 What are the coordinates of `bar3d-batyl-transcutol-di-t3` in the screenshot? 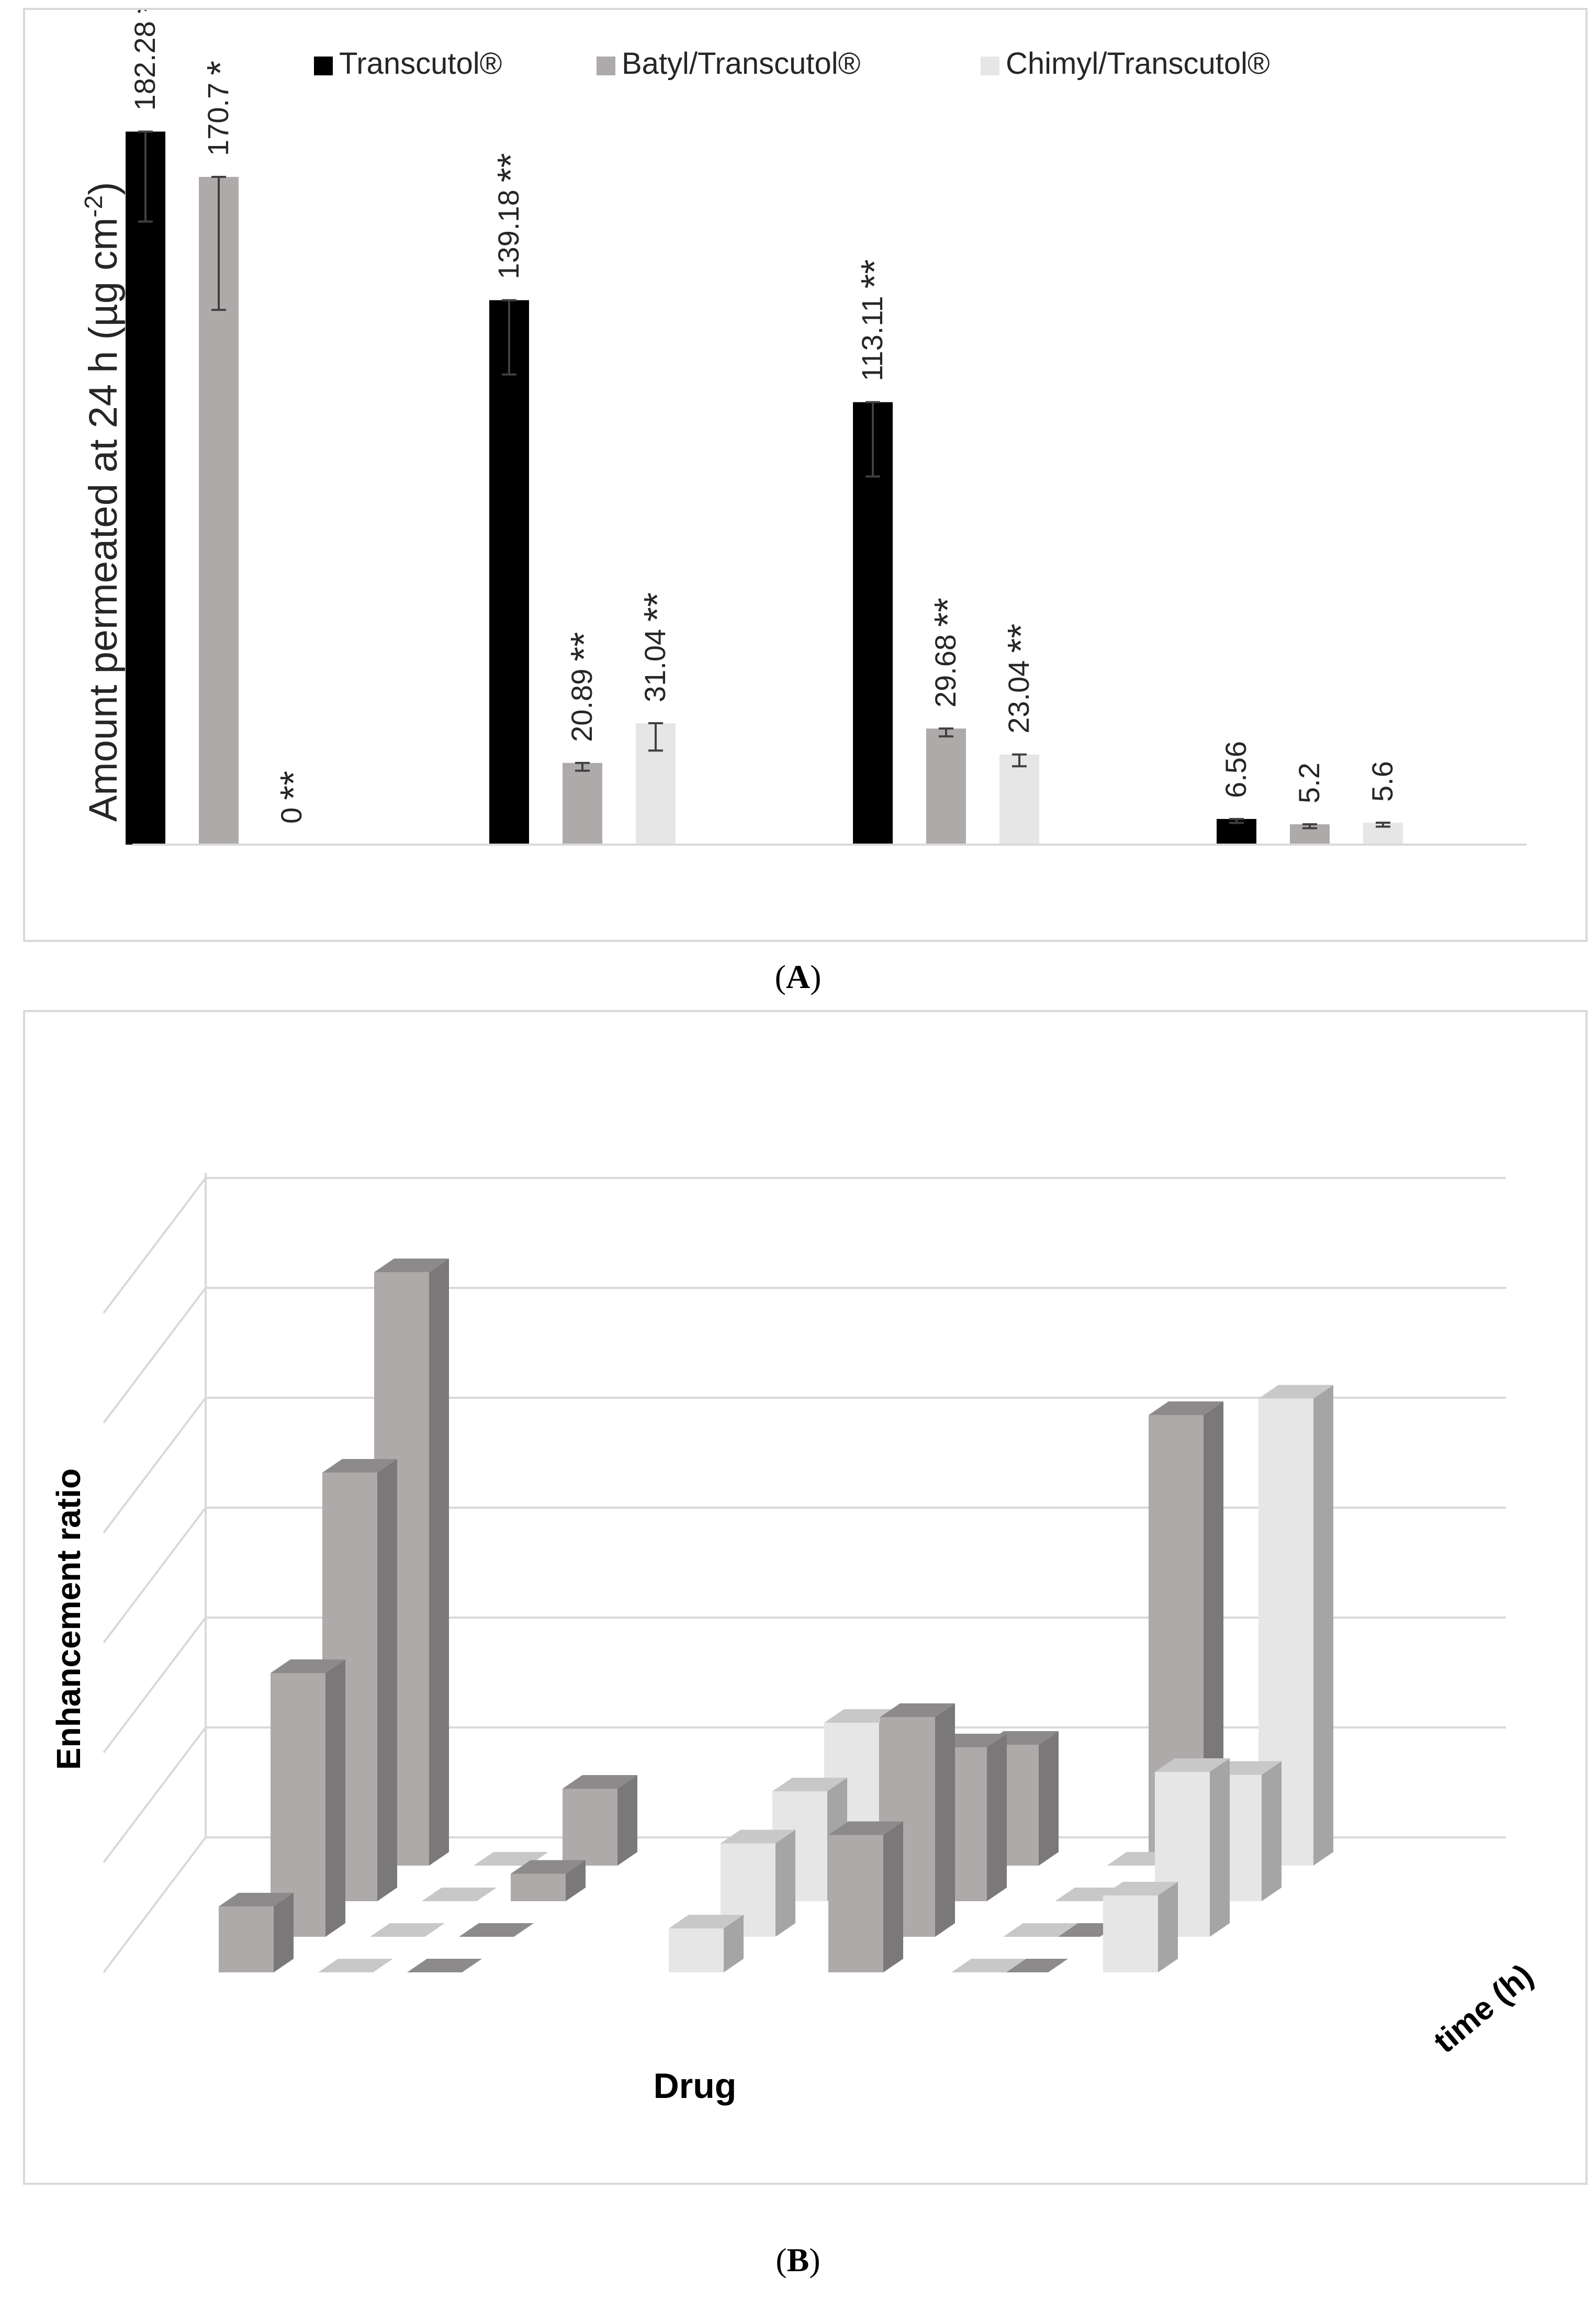 It's located at (600, 1820).